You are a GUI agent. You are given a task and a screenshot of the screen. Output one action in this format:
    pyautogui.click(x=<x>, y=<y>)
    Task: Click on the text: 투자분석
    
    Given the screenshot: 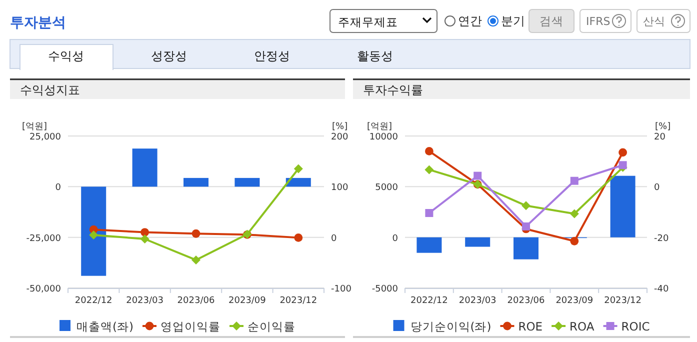 What is the action you would take?
    pyautogui.click(x=38, y=23)
    